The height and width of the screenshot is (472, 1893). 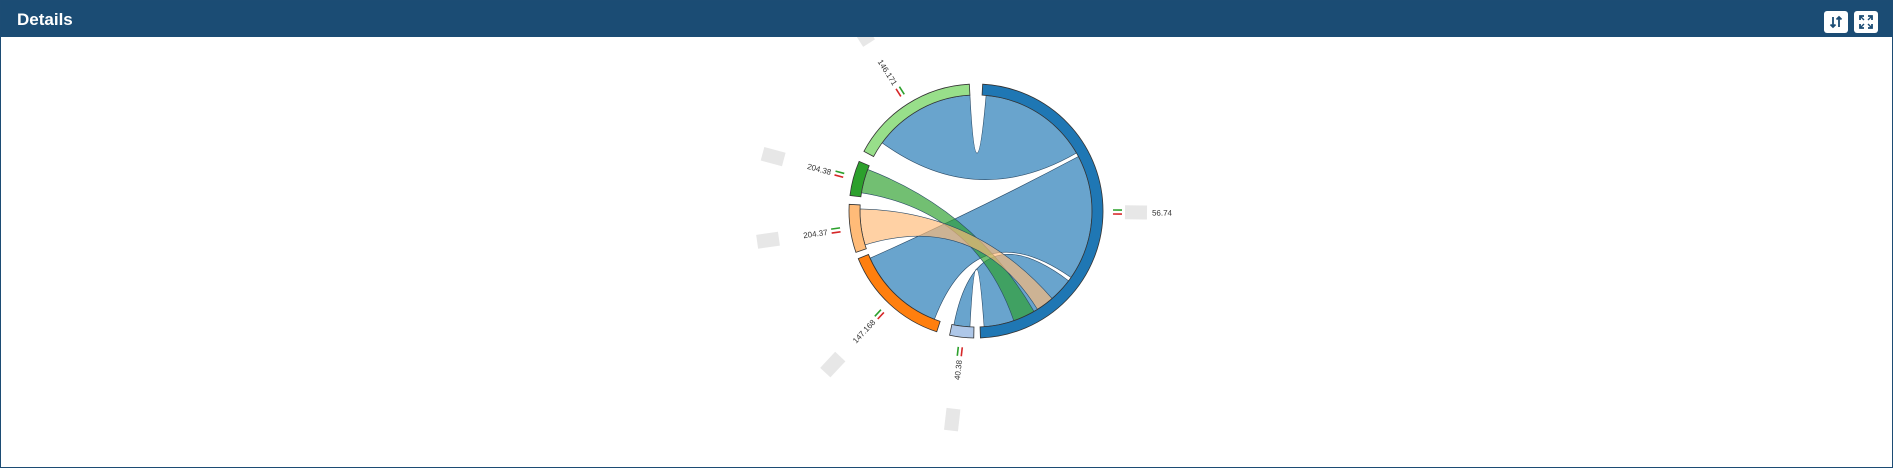 I want to click on group-label-g4: 204.38, so click(x=802, y=163).